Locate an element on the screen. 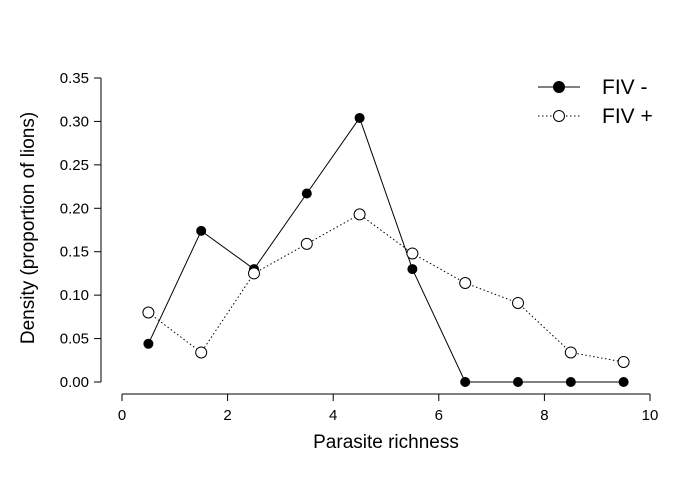 The width and height of the screenshot is (700, 480). x-tick-label: 0 is located at coordinates (122, 415).